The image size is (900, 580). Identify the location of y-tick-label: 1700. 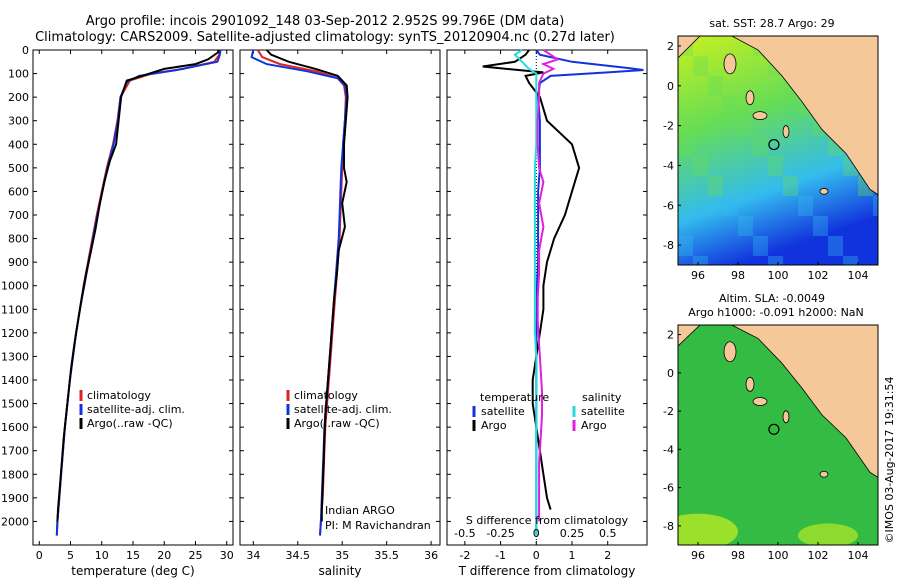
(15, 451).